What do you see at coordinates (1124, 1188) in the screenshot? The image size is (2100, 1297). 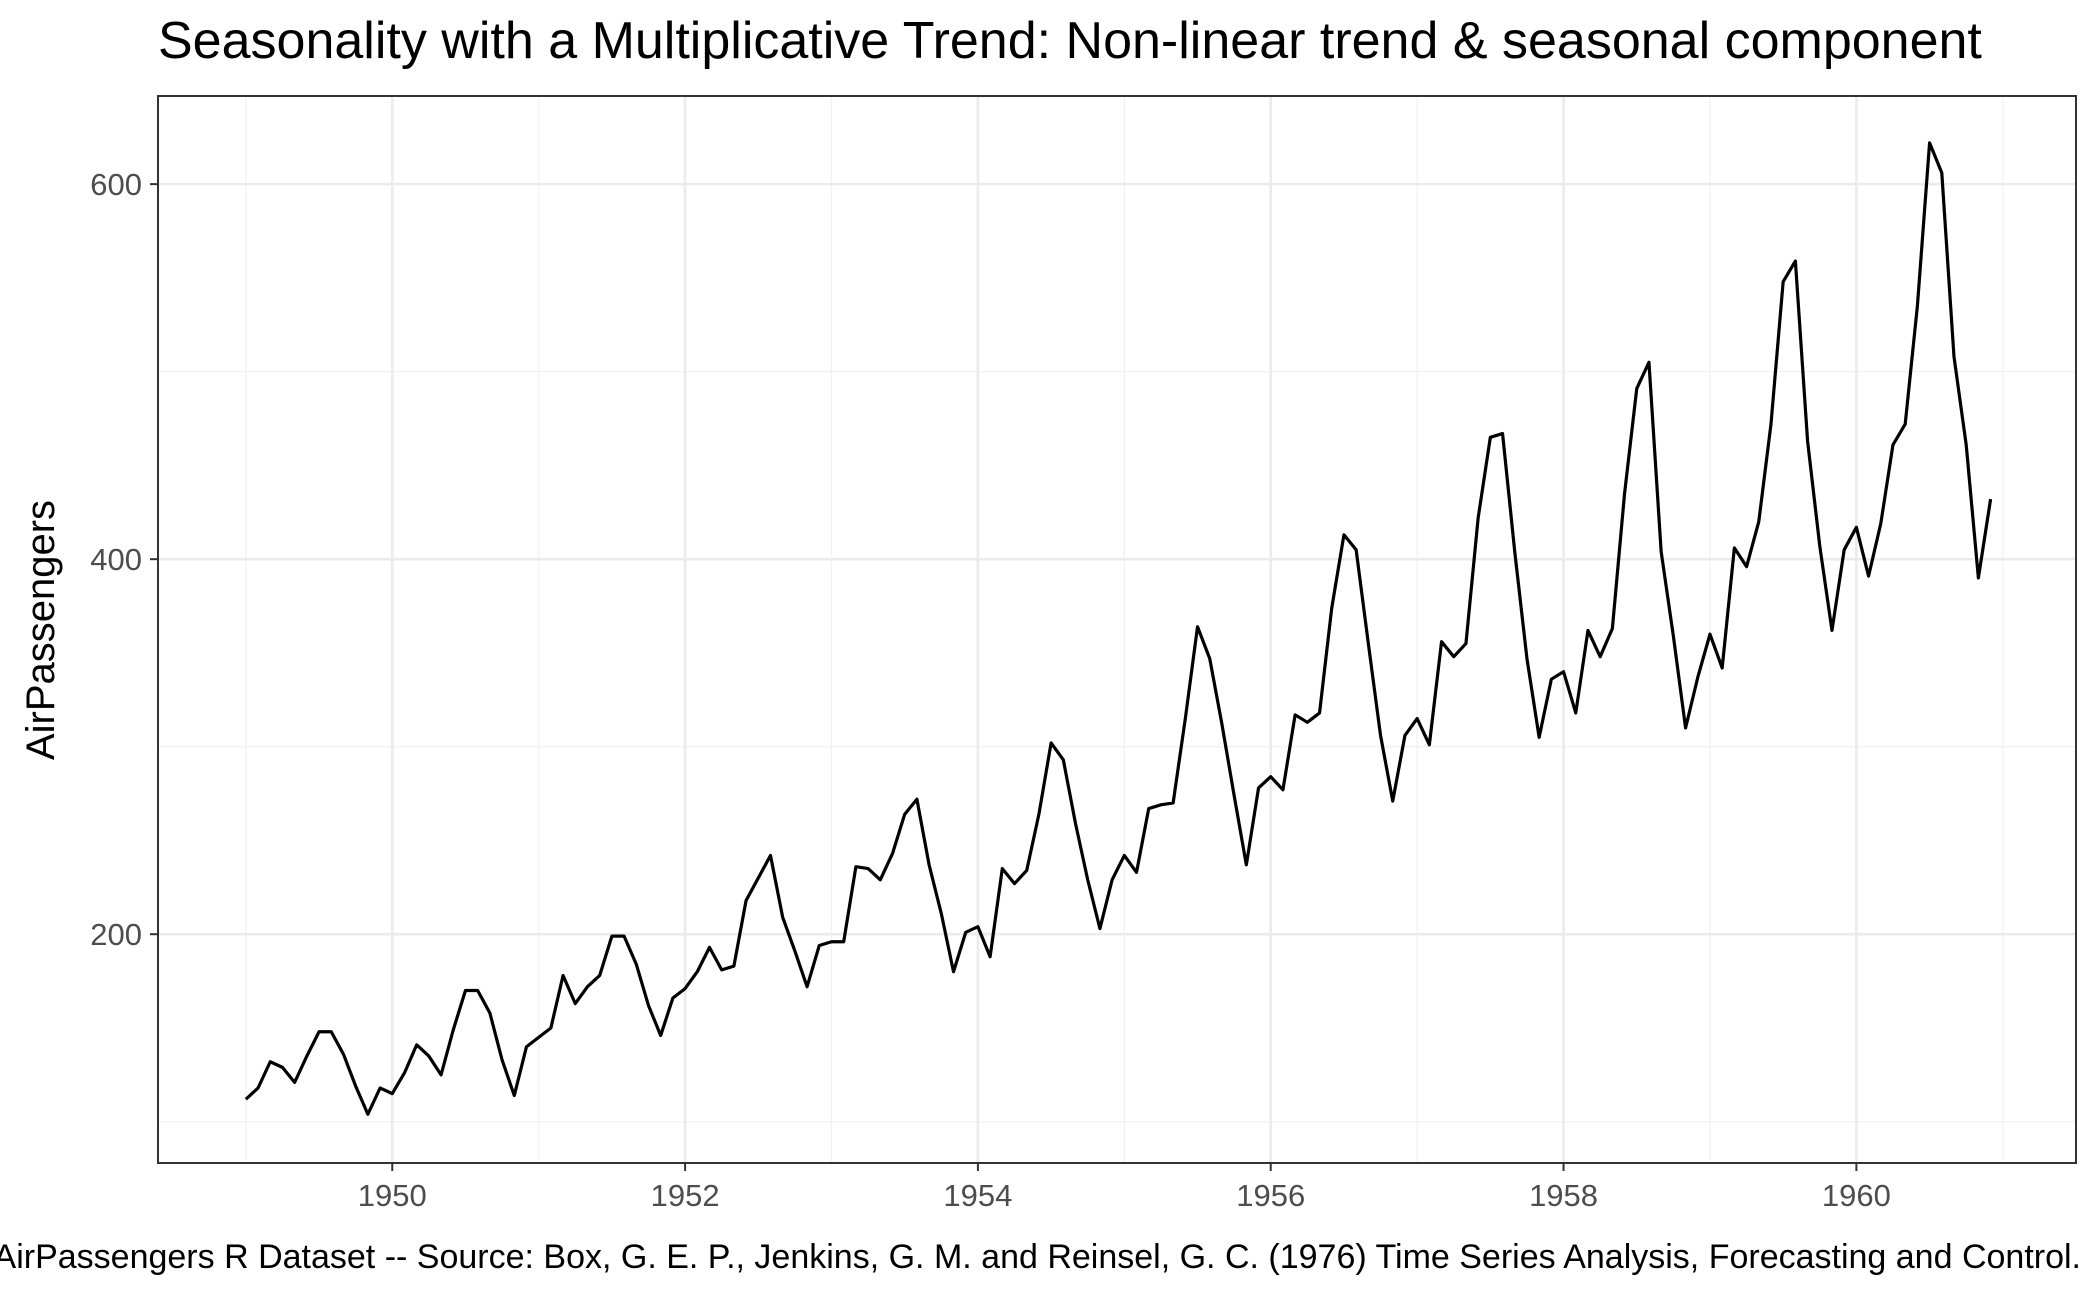 I see `x-axis: 1950 1952 1954 1956 1958 1960` at bounding box center [1124, 1188].